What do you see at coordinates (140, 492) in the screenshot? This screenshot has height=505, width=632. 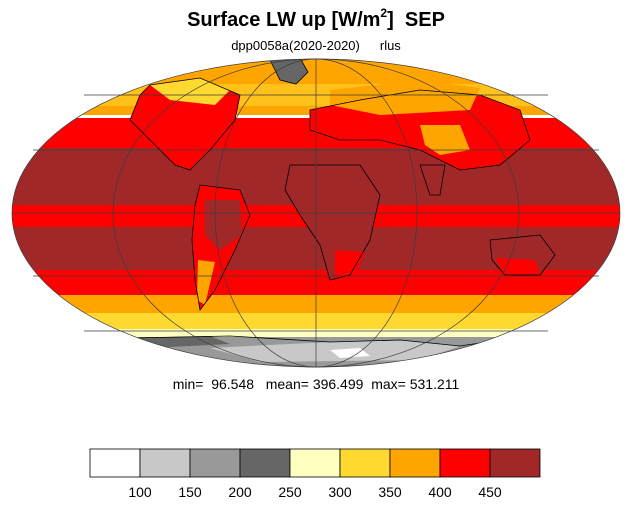 I see `colorbar-tick-label: 100` at bounding box center [140, 492].